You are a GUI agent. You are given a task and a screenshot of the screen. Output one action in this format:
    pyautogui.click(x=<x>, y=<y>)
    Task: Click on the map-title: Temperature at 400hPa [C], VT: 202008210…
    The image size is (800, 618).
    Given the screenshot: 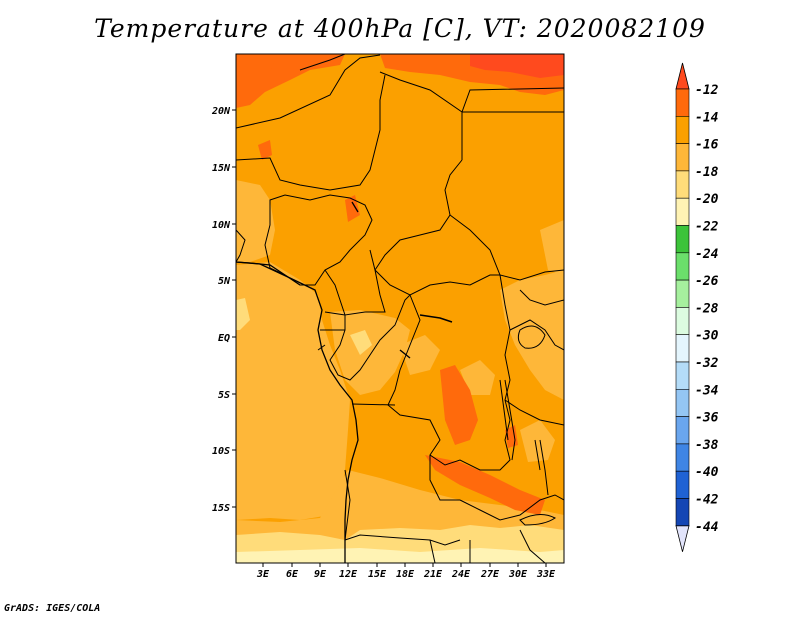 What is the action you would take?
    pyautogui.click(x=400, y=28)
    